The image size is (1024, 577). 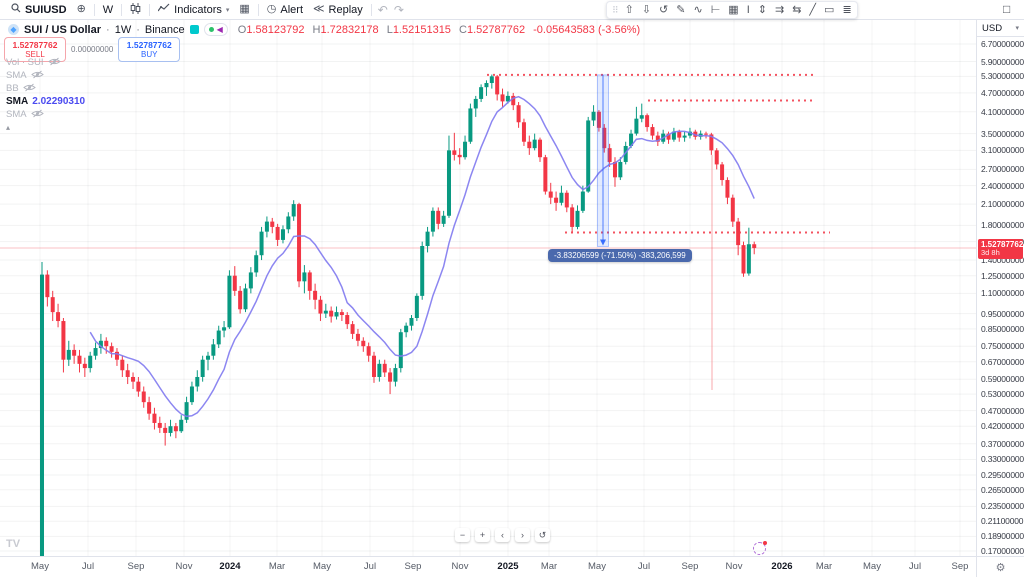 What do you see at coordinates (698, 9) in the screenshot?
I see `wave-tool-icon: ∿` at bounding box center [698, 9].